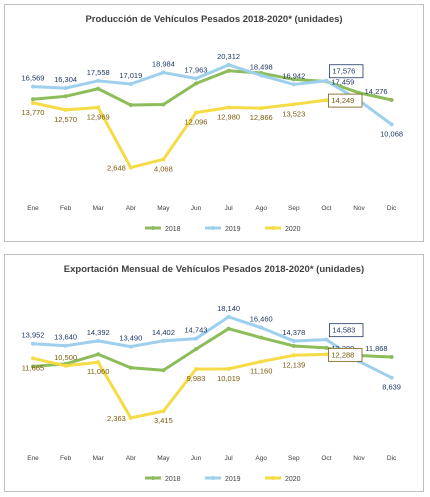 Image resolution: width=430 pixels, height=497 pixels. Describe the element at coordinates (228, 56) in the screenshot. I see `data-label: 20,312` at that location.